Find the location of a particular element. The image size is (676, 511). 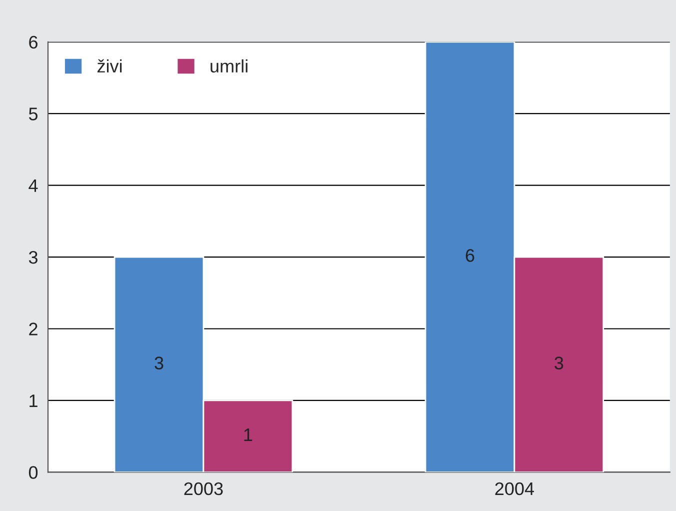

legend-label: živi is located at coordinates (109, 65).